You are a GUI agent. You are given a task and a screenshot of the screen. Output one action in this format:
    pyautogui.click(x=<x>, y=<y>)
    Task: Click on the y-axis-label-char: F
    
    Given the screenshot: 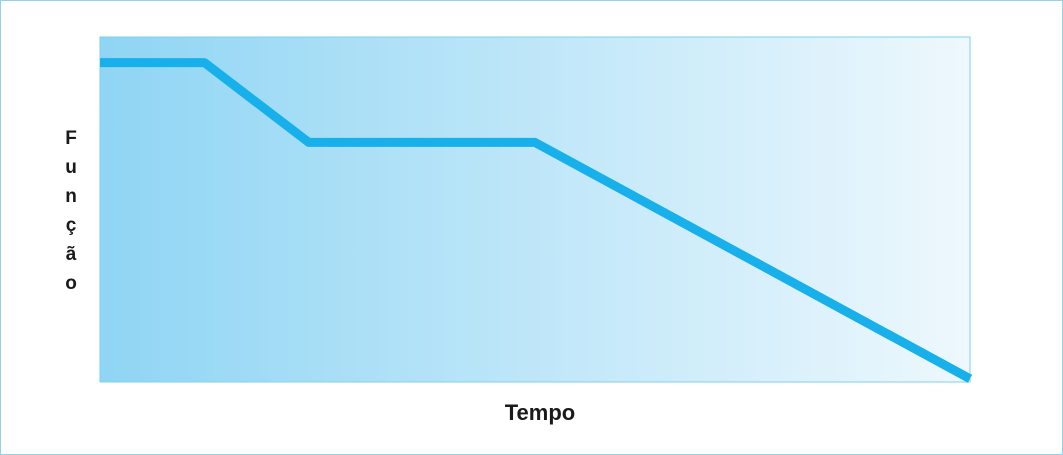 What is the action you would take?
    pyautogui.click(x=71, y=138)
    